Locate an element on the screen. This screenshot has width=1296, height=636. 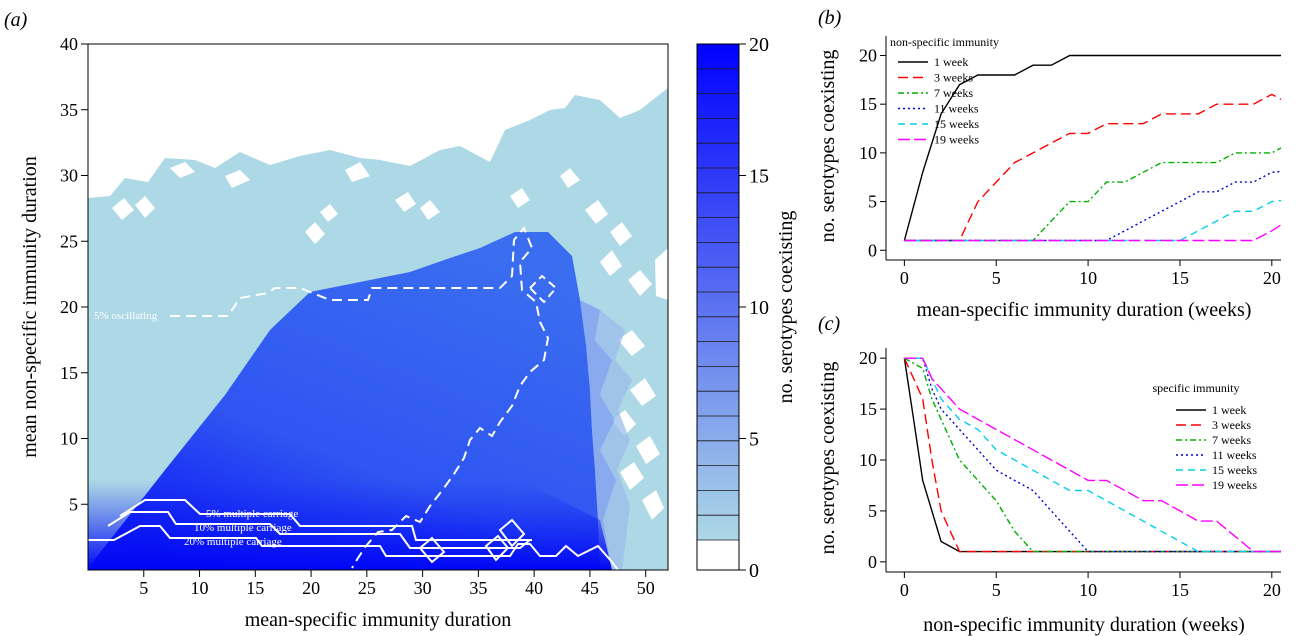
colorbar-tick-label: 5 is located at coordinates (754, 440).